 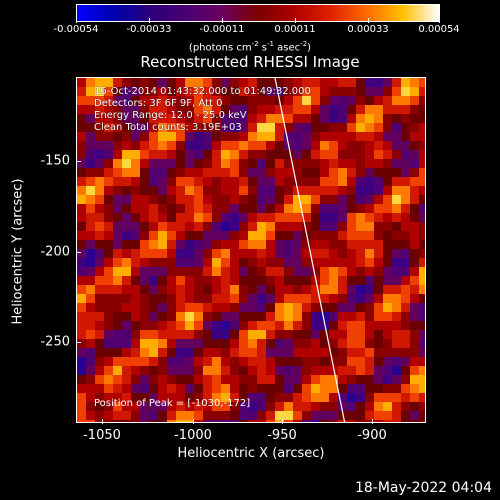 I want to click on time-range-text: 16-Oct-2014 01:43:32.000 to 01:49:32.000, so click(x=202, y=91).